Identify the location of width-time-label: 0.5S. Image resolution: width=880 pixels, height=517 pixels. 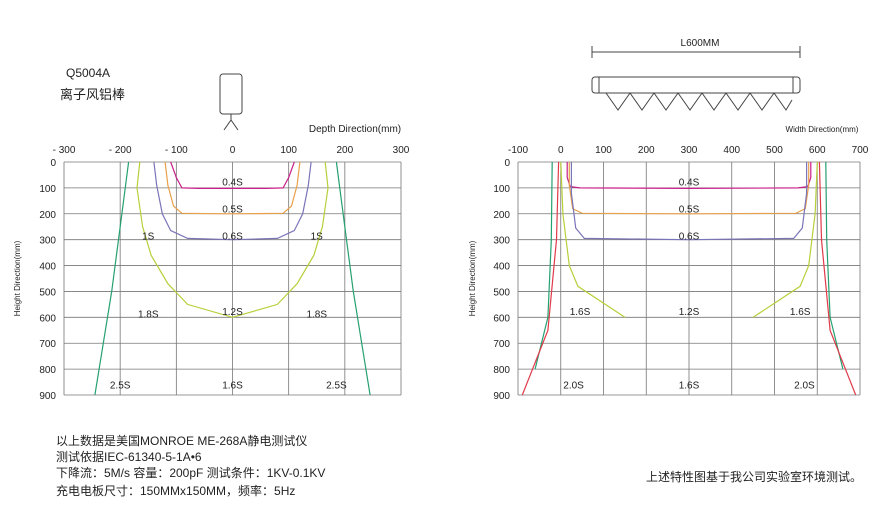
(689, 210).